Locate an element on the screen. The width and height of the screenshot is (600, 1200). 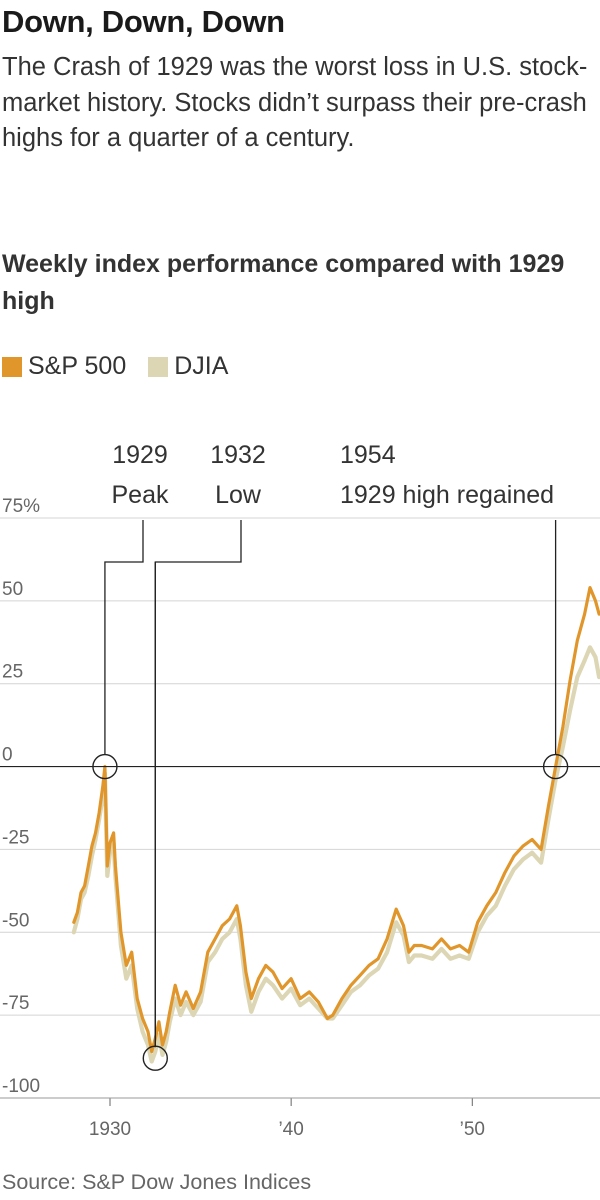
legend-label-djia: DJIA is located at coordinates (201, 366).